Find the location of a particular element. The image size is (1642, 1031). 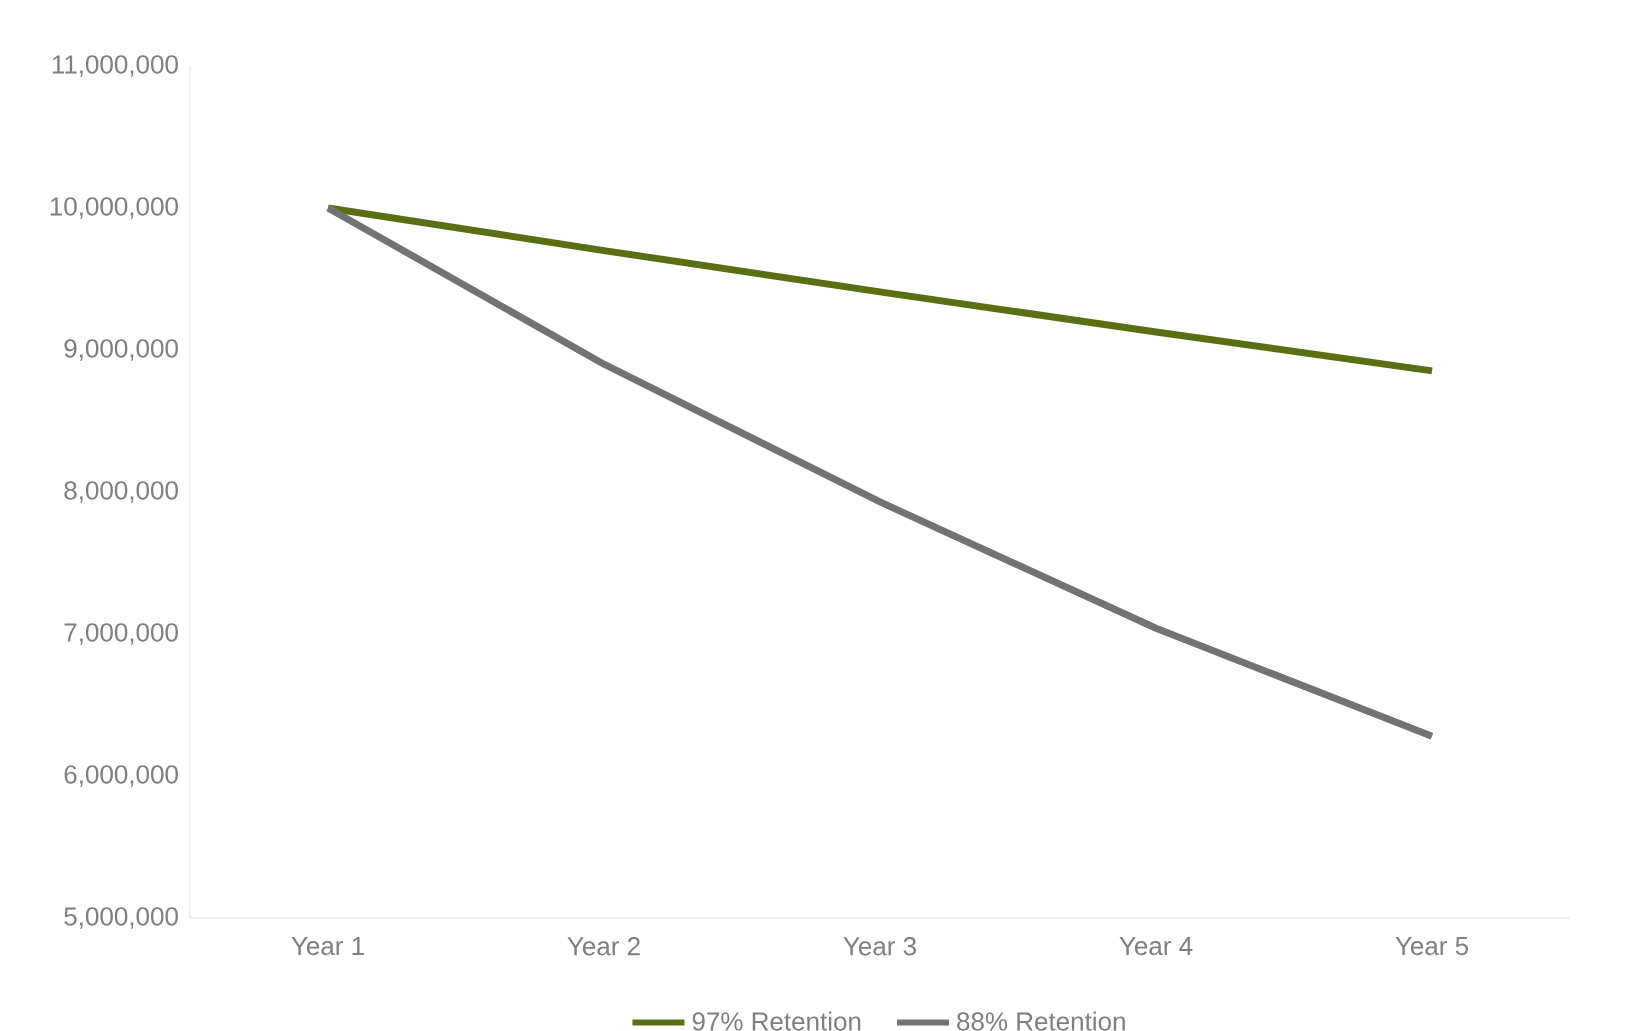

y-tick-label: 6,000,000 is located at coordinates (121, 776).